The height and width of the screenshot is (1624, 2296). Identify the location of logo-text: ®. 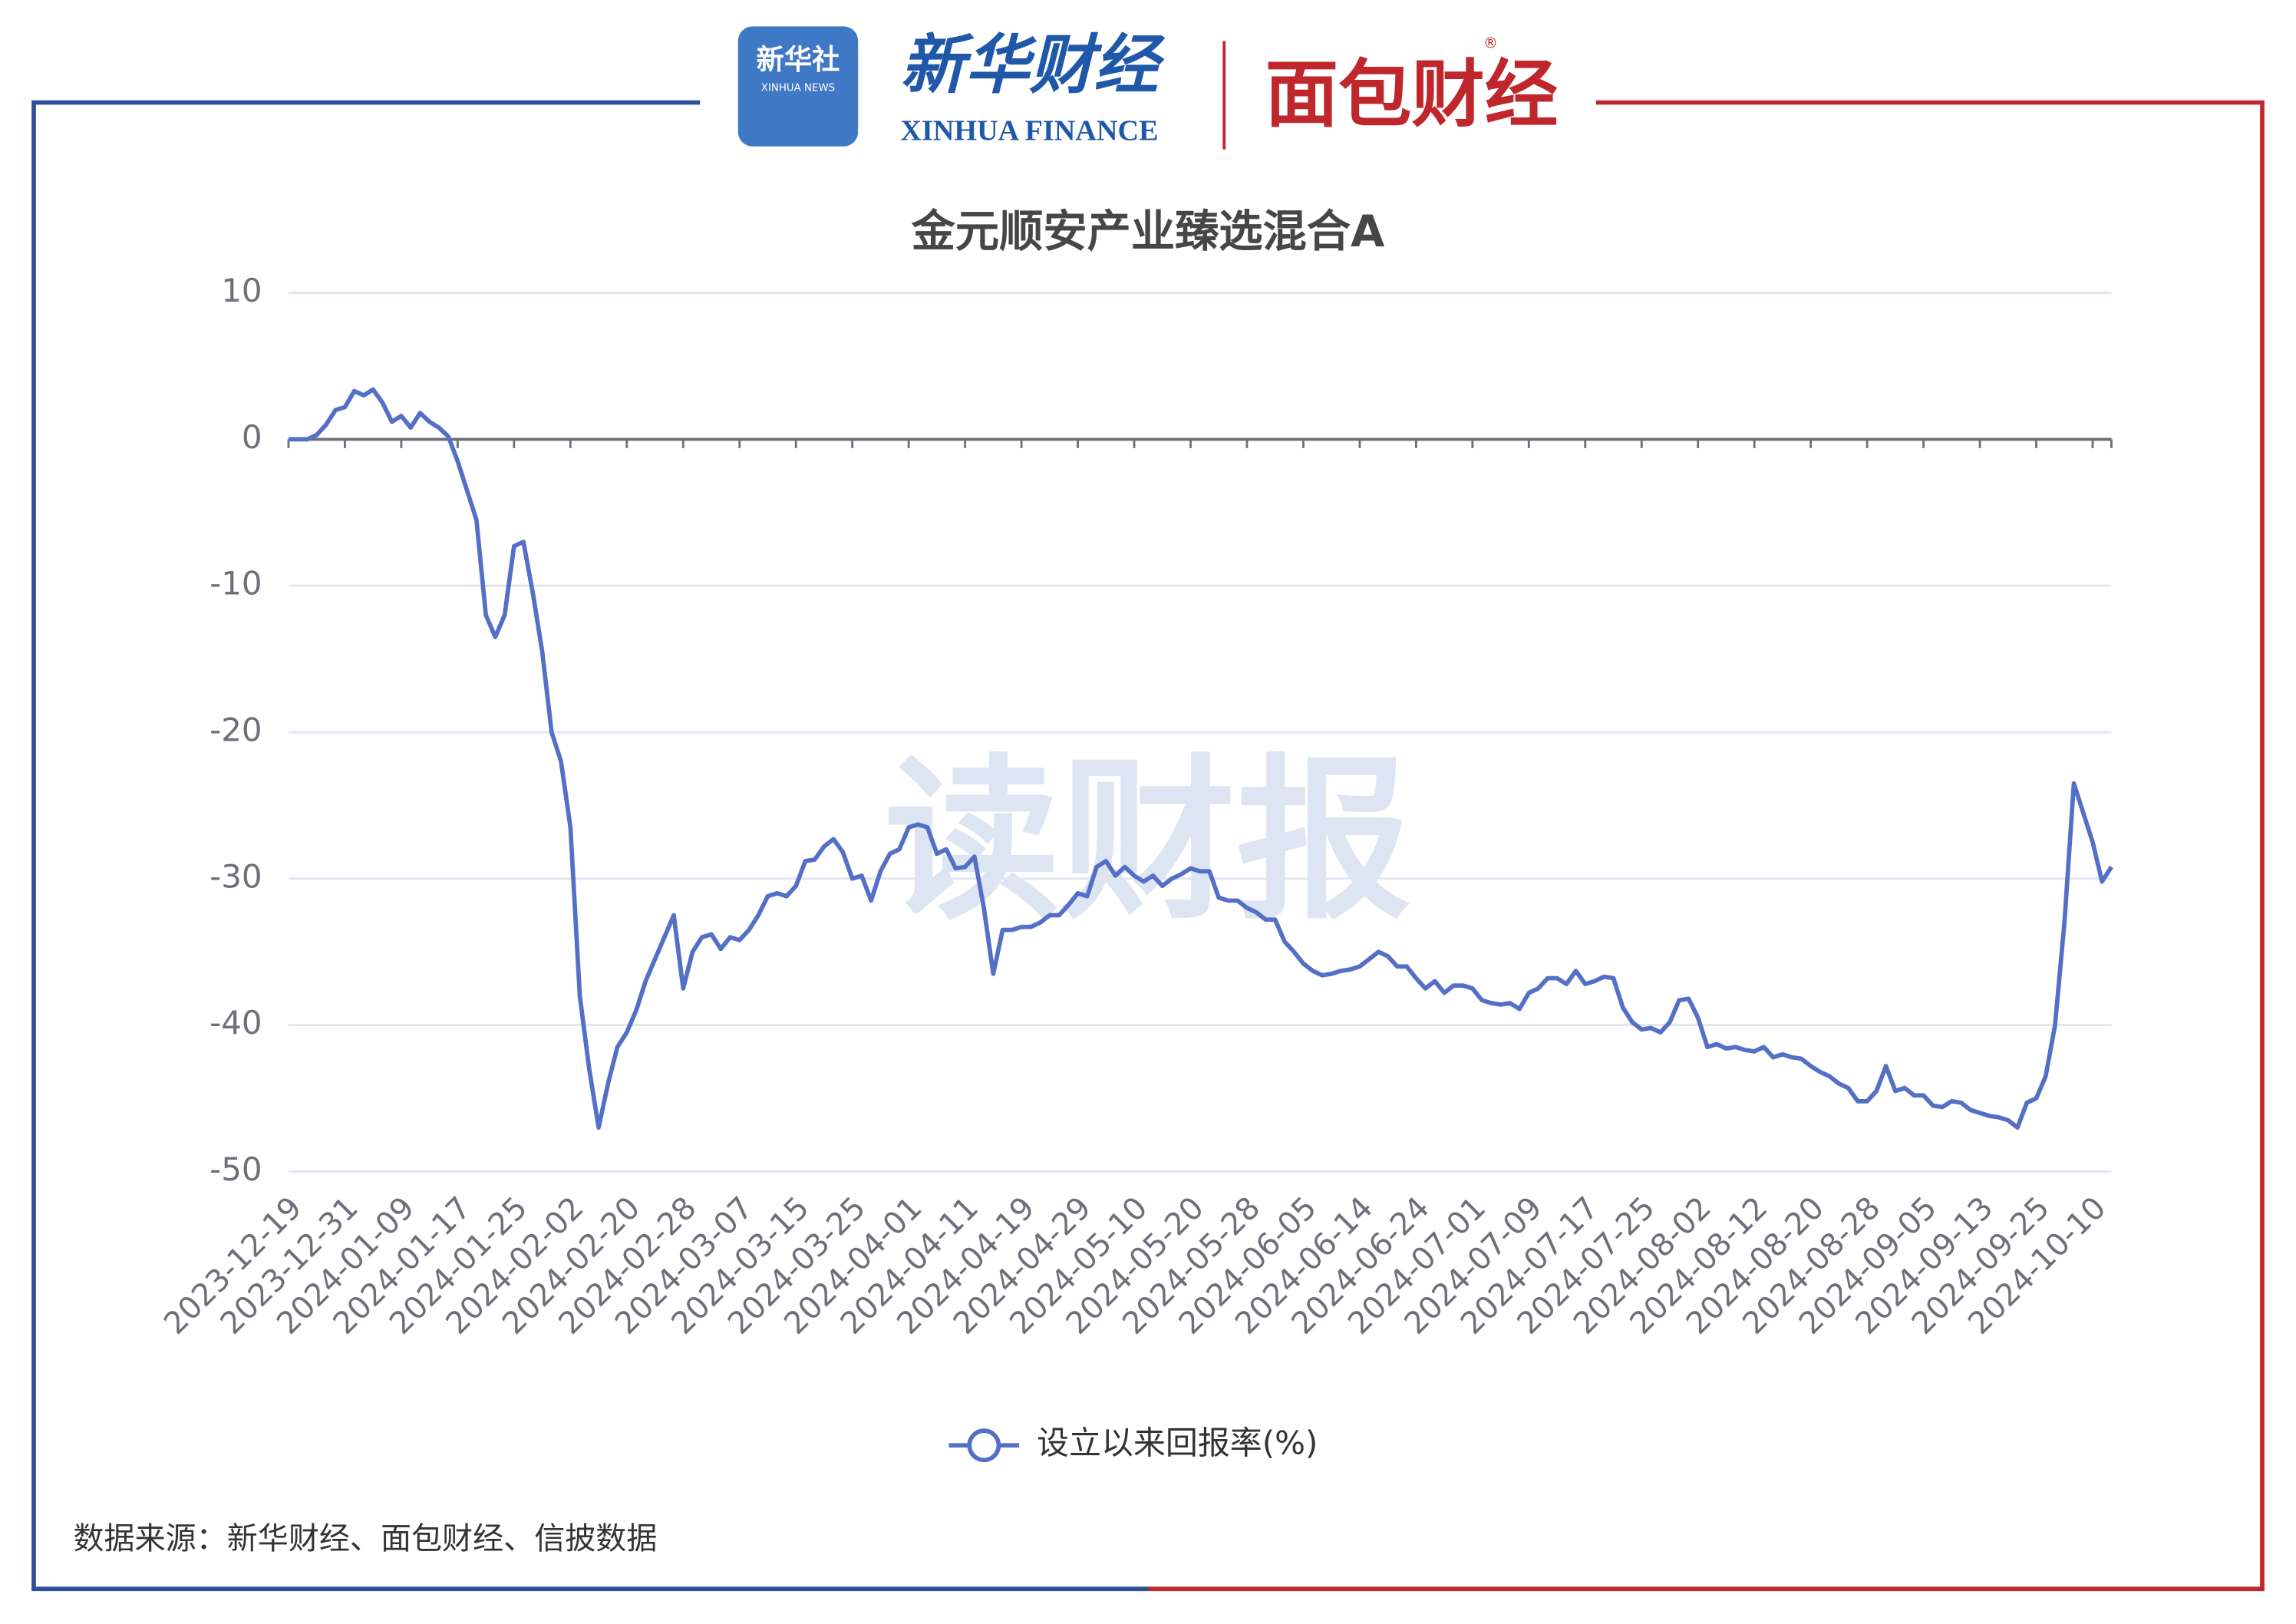
(1490, 43).